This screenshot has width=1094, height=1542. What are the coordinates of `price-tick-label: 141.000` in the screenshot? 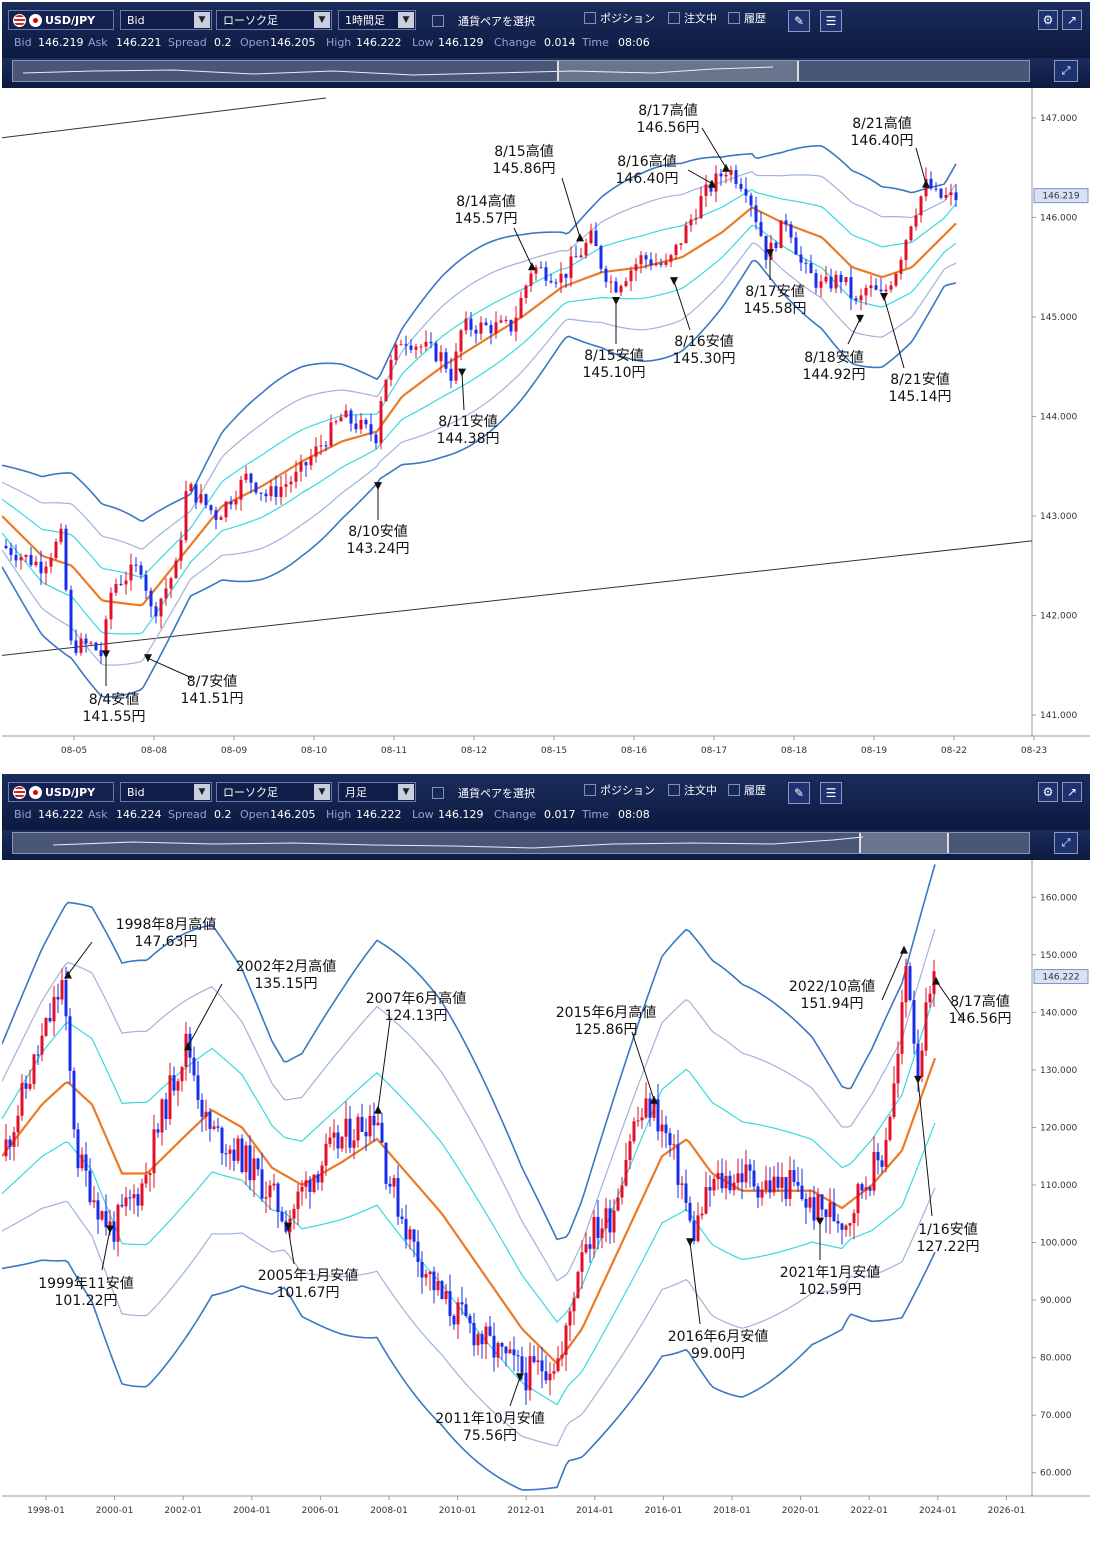 It's located at (1058, 716).